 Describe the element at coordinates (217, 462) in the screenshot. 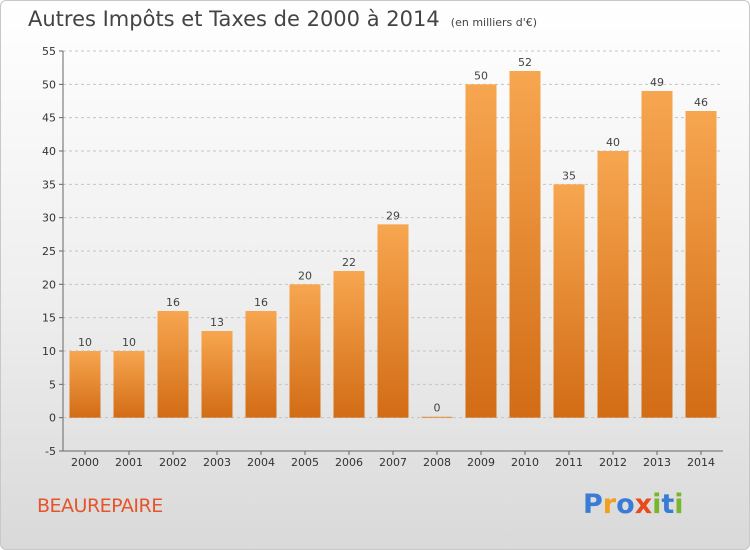

I see `x-tick-label: 2003` at that location.